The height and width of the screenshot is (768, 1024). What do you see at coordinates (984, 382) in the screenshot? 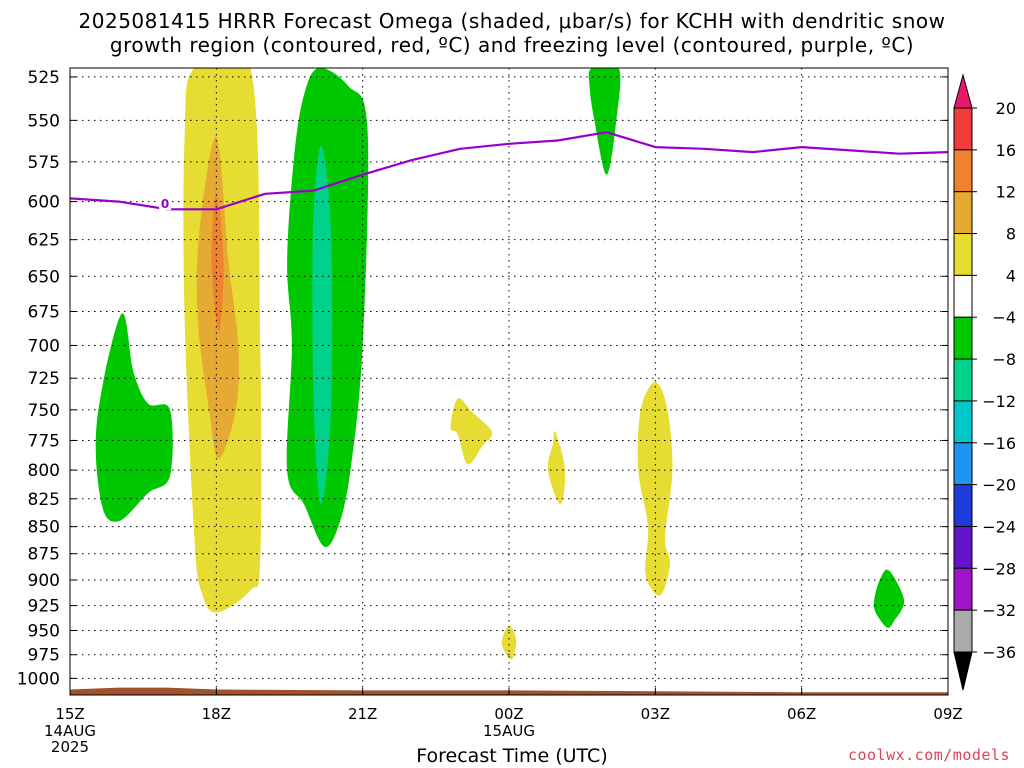
I see `colorbar: 20 16 12 8 4 −4 −8 −12 −16 −20 −24 −28 −32 −36` at bounding box center [984, 382].